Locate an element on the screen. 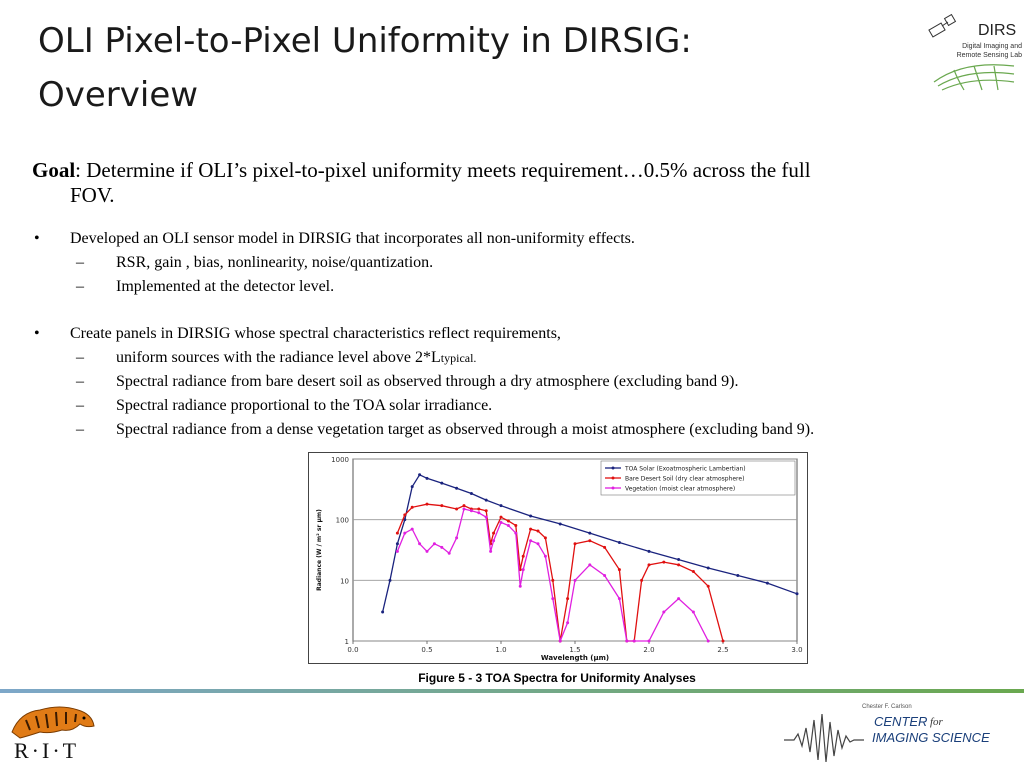 The image size is (1024, 768). slide-title-line1: OLI Pixel-to-Pixel Uniformity in DIRSIG: is located at coordinates (365, 41).